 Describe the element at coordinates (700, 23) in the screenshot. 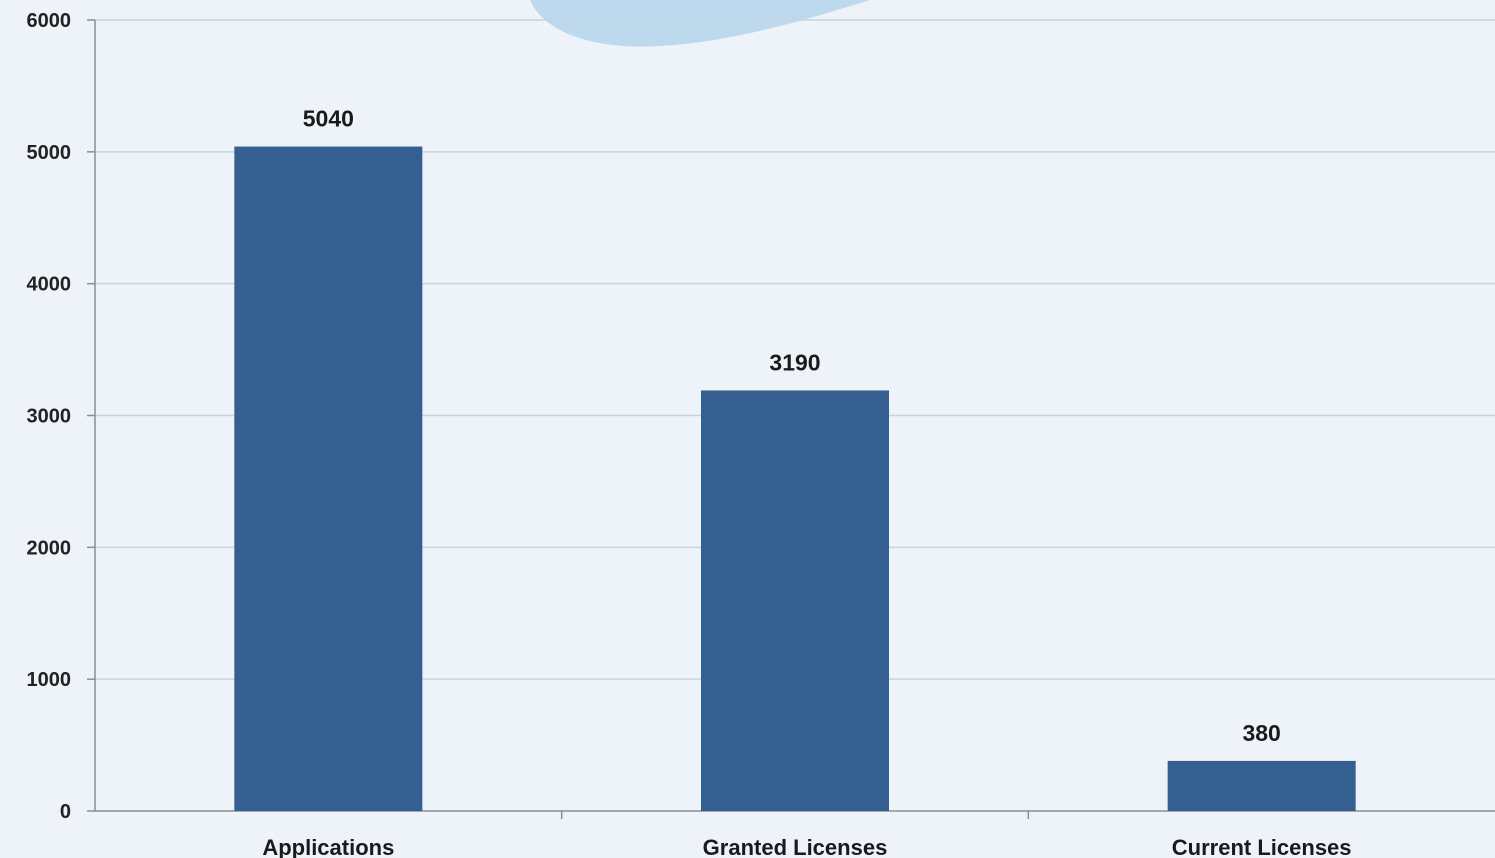

I see `background-swoosh-decoration` at that location.